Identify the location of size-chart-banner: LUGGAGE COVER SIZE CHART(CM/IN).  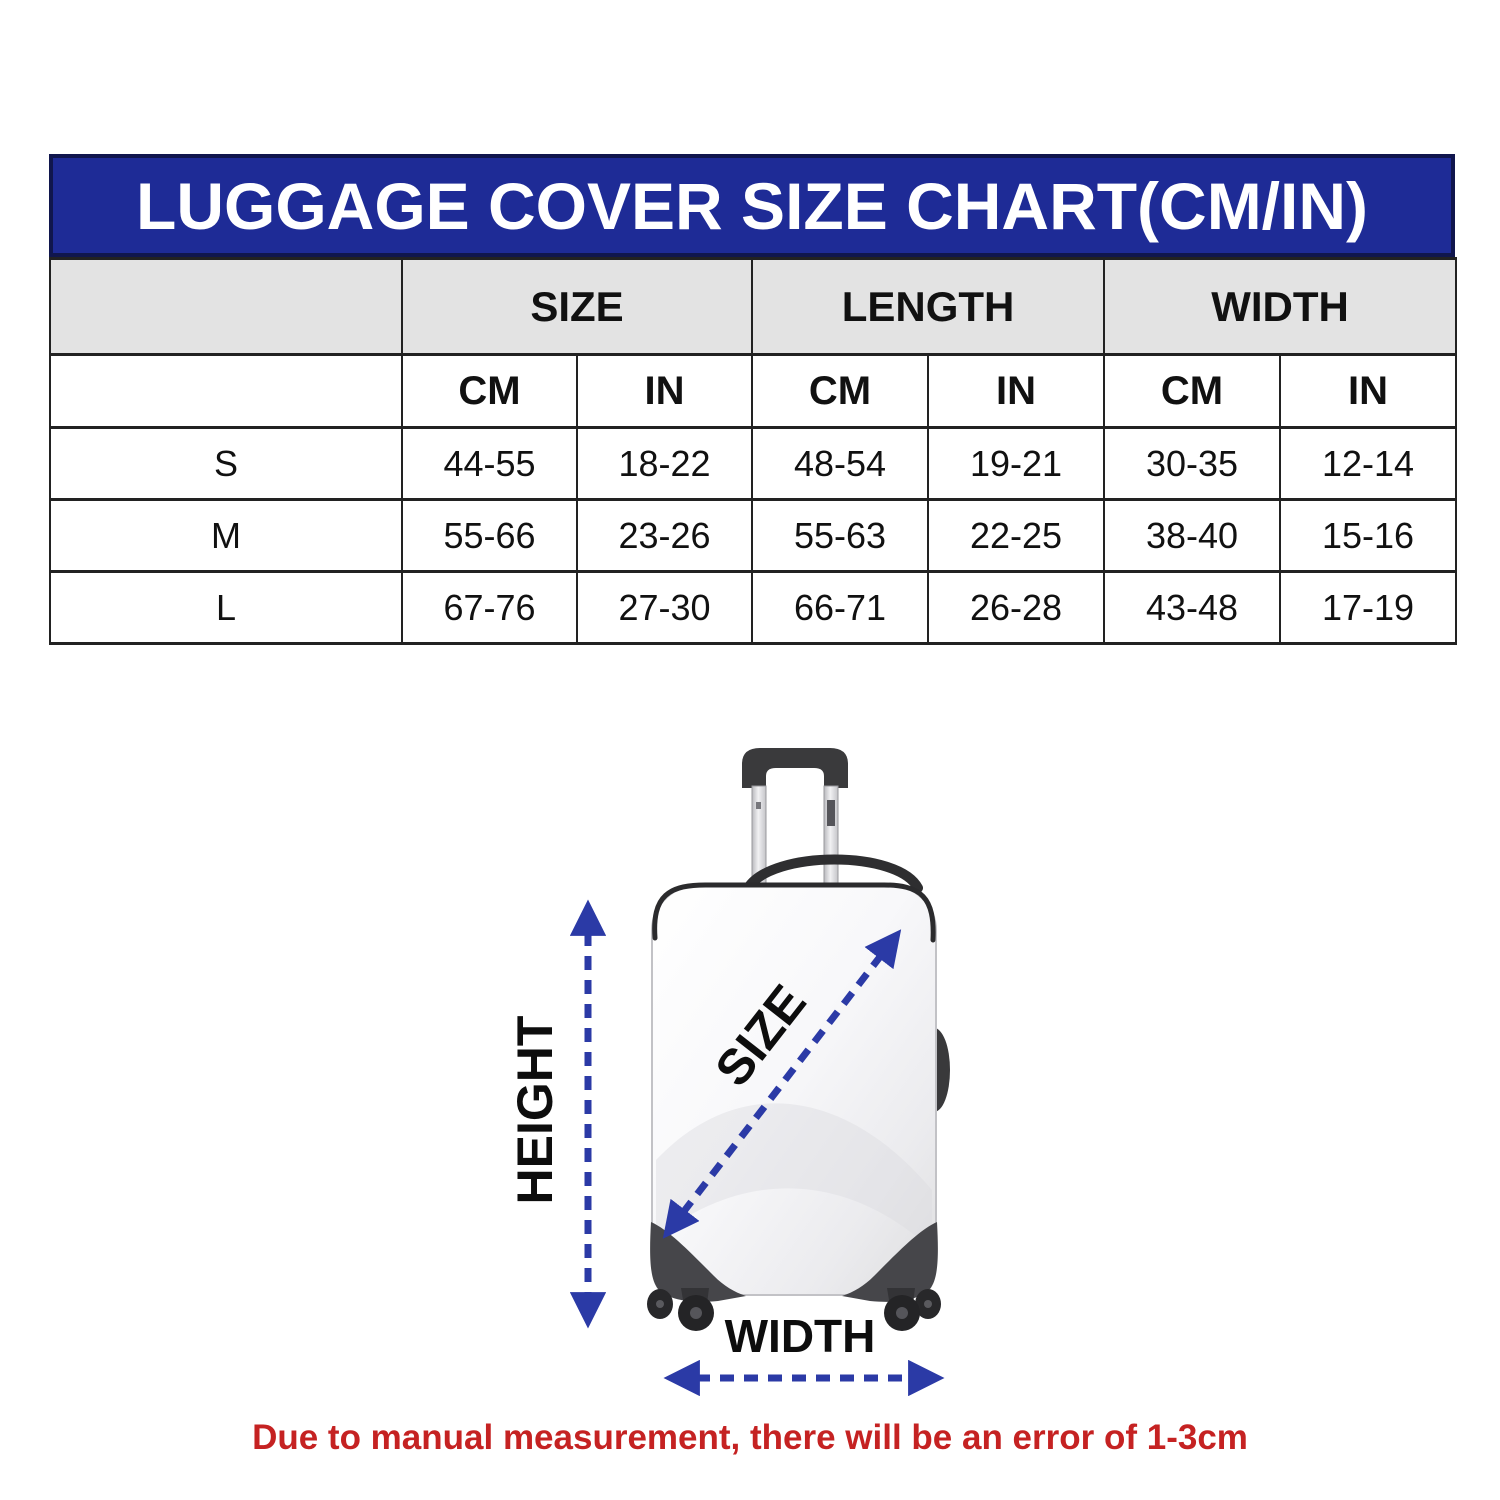
(752, 205).